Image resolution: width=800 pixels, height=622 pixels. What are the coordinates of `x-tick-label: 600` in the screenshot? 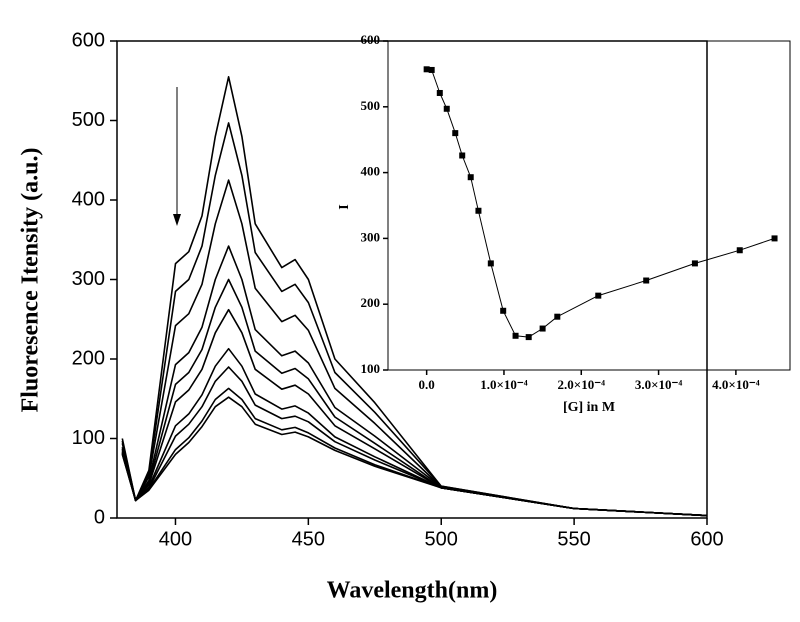 It's located at (706, 539).